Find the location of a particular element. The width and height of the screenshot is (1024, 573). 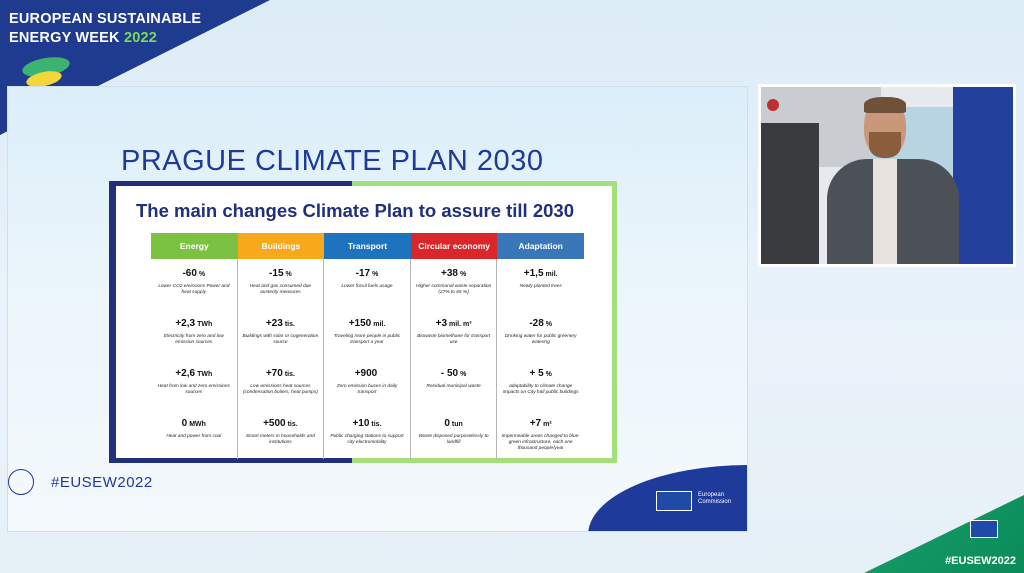

cell-unit: MWh is located at coordinates (197, 424).